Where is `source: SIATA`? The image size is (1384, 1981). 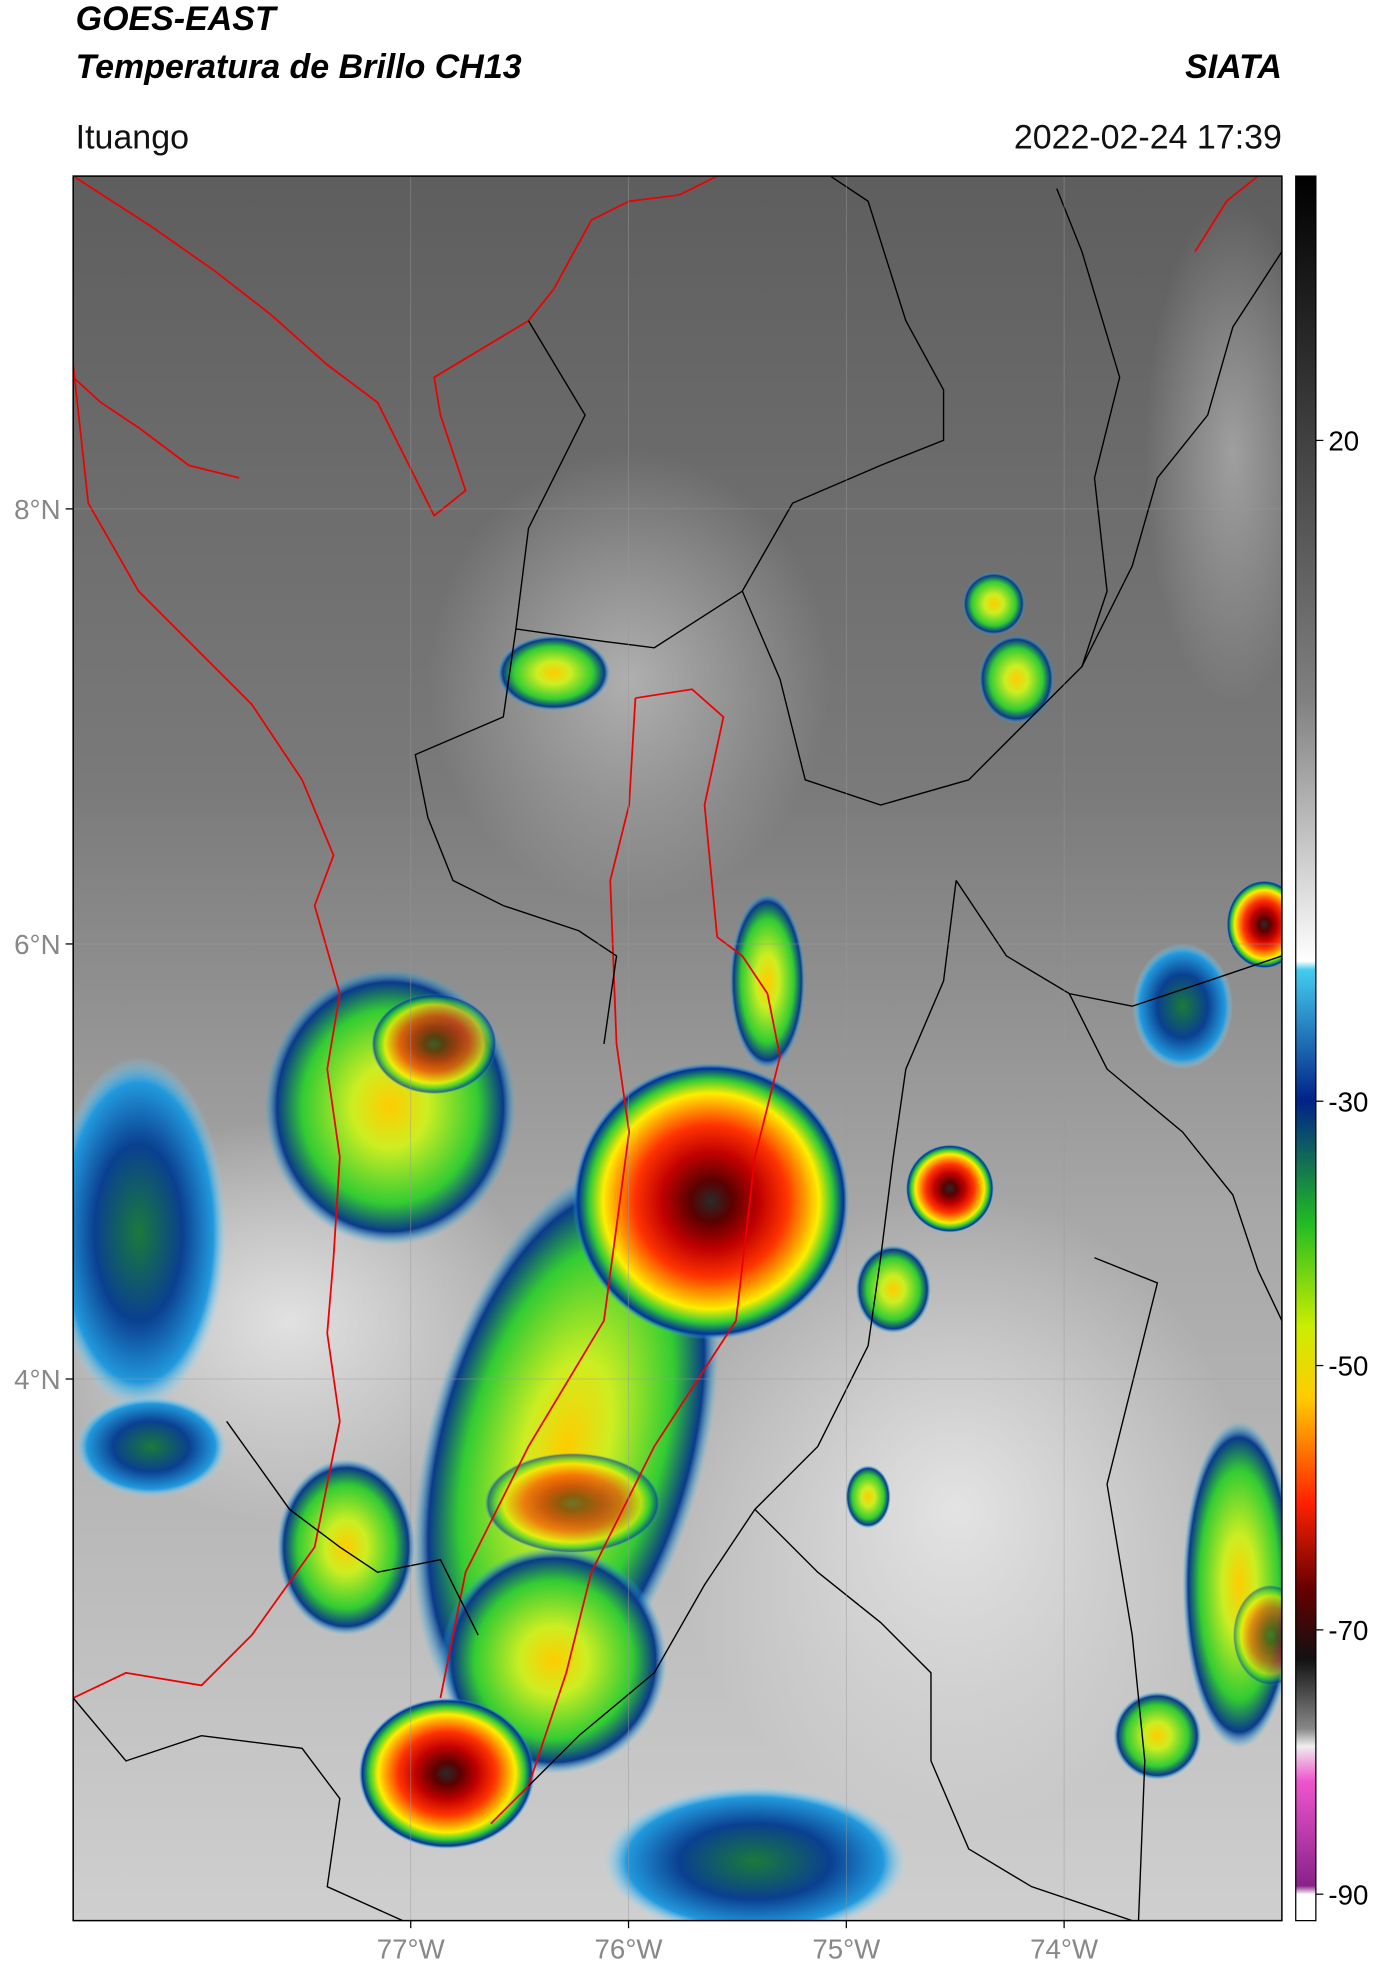 source: SIATA is located at coordinates (1233, 67).